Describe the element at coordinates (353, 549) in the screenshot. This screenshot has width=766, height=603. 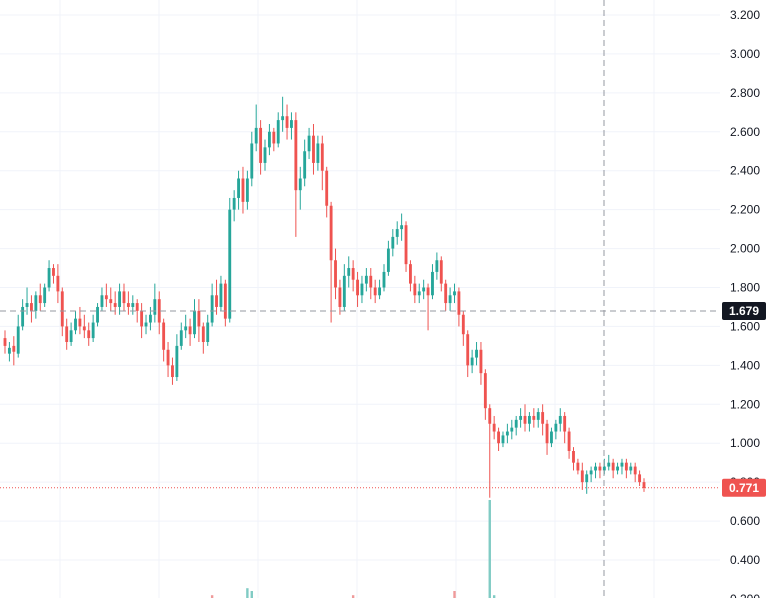
I see `volume-bars` at that location.